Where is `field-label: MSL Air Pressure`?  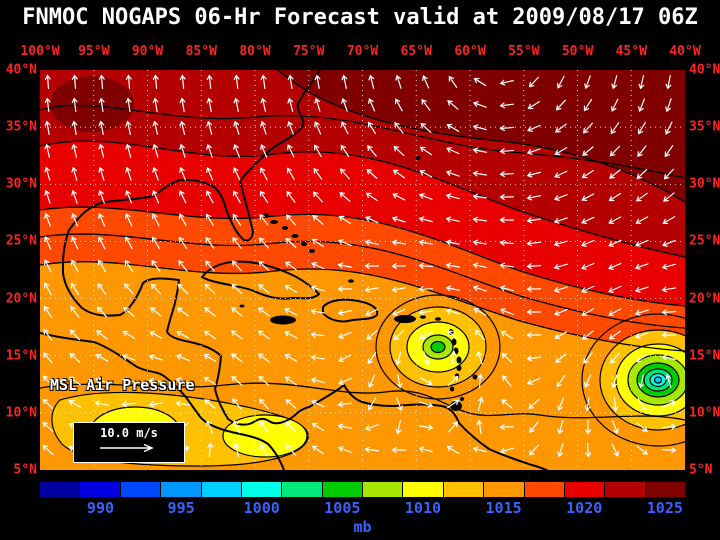
field-label: MSL Air Pressure is located at coordinates (122, 385).